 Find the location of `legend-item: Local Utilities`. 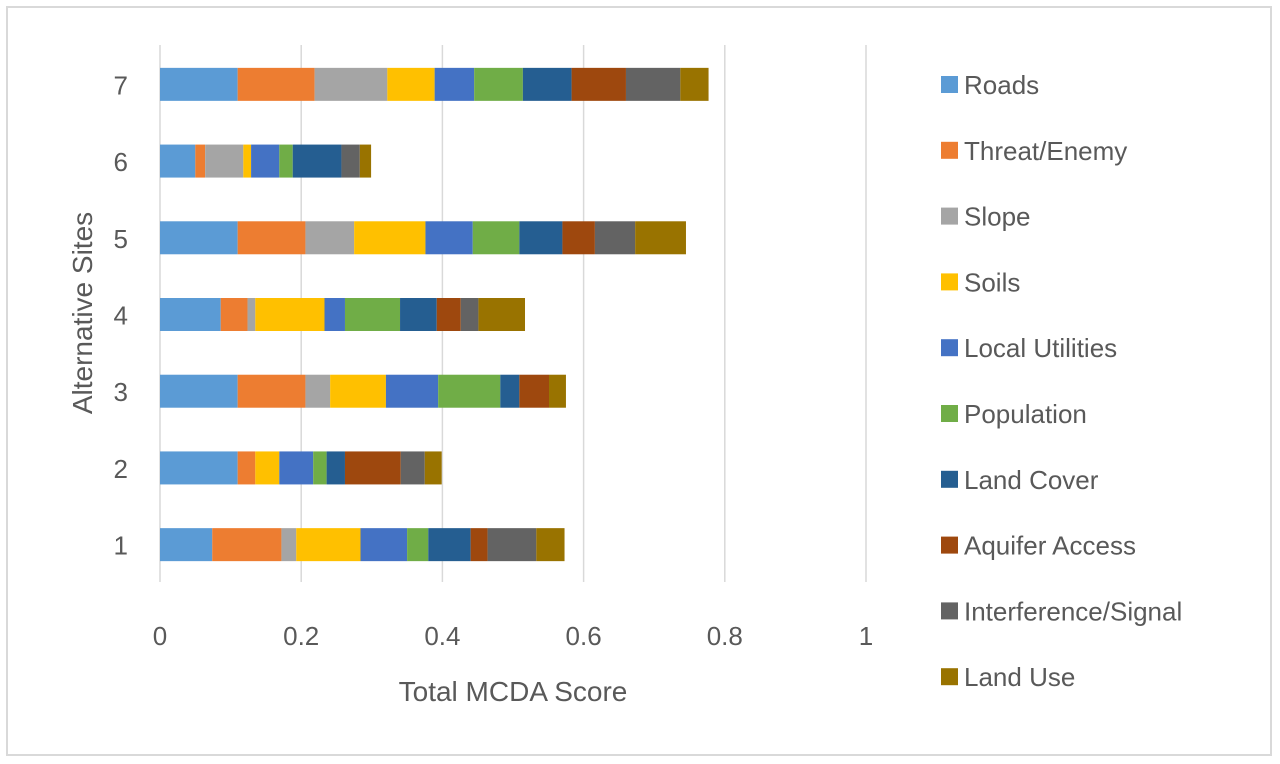

legend-item: Local Utilities is located at coordinates (1029, 348).